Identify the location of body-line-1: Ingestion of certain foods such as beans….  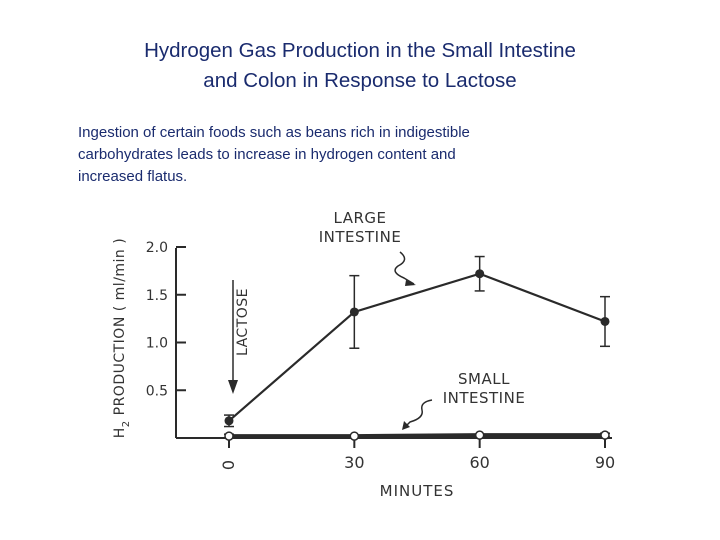
(274, 132).